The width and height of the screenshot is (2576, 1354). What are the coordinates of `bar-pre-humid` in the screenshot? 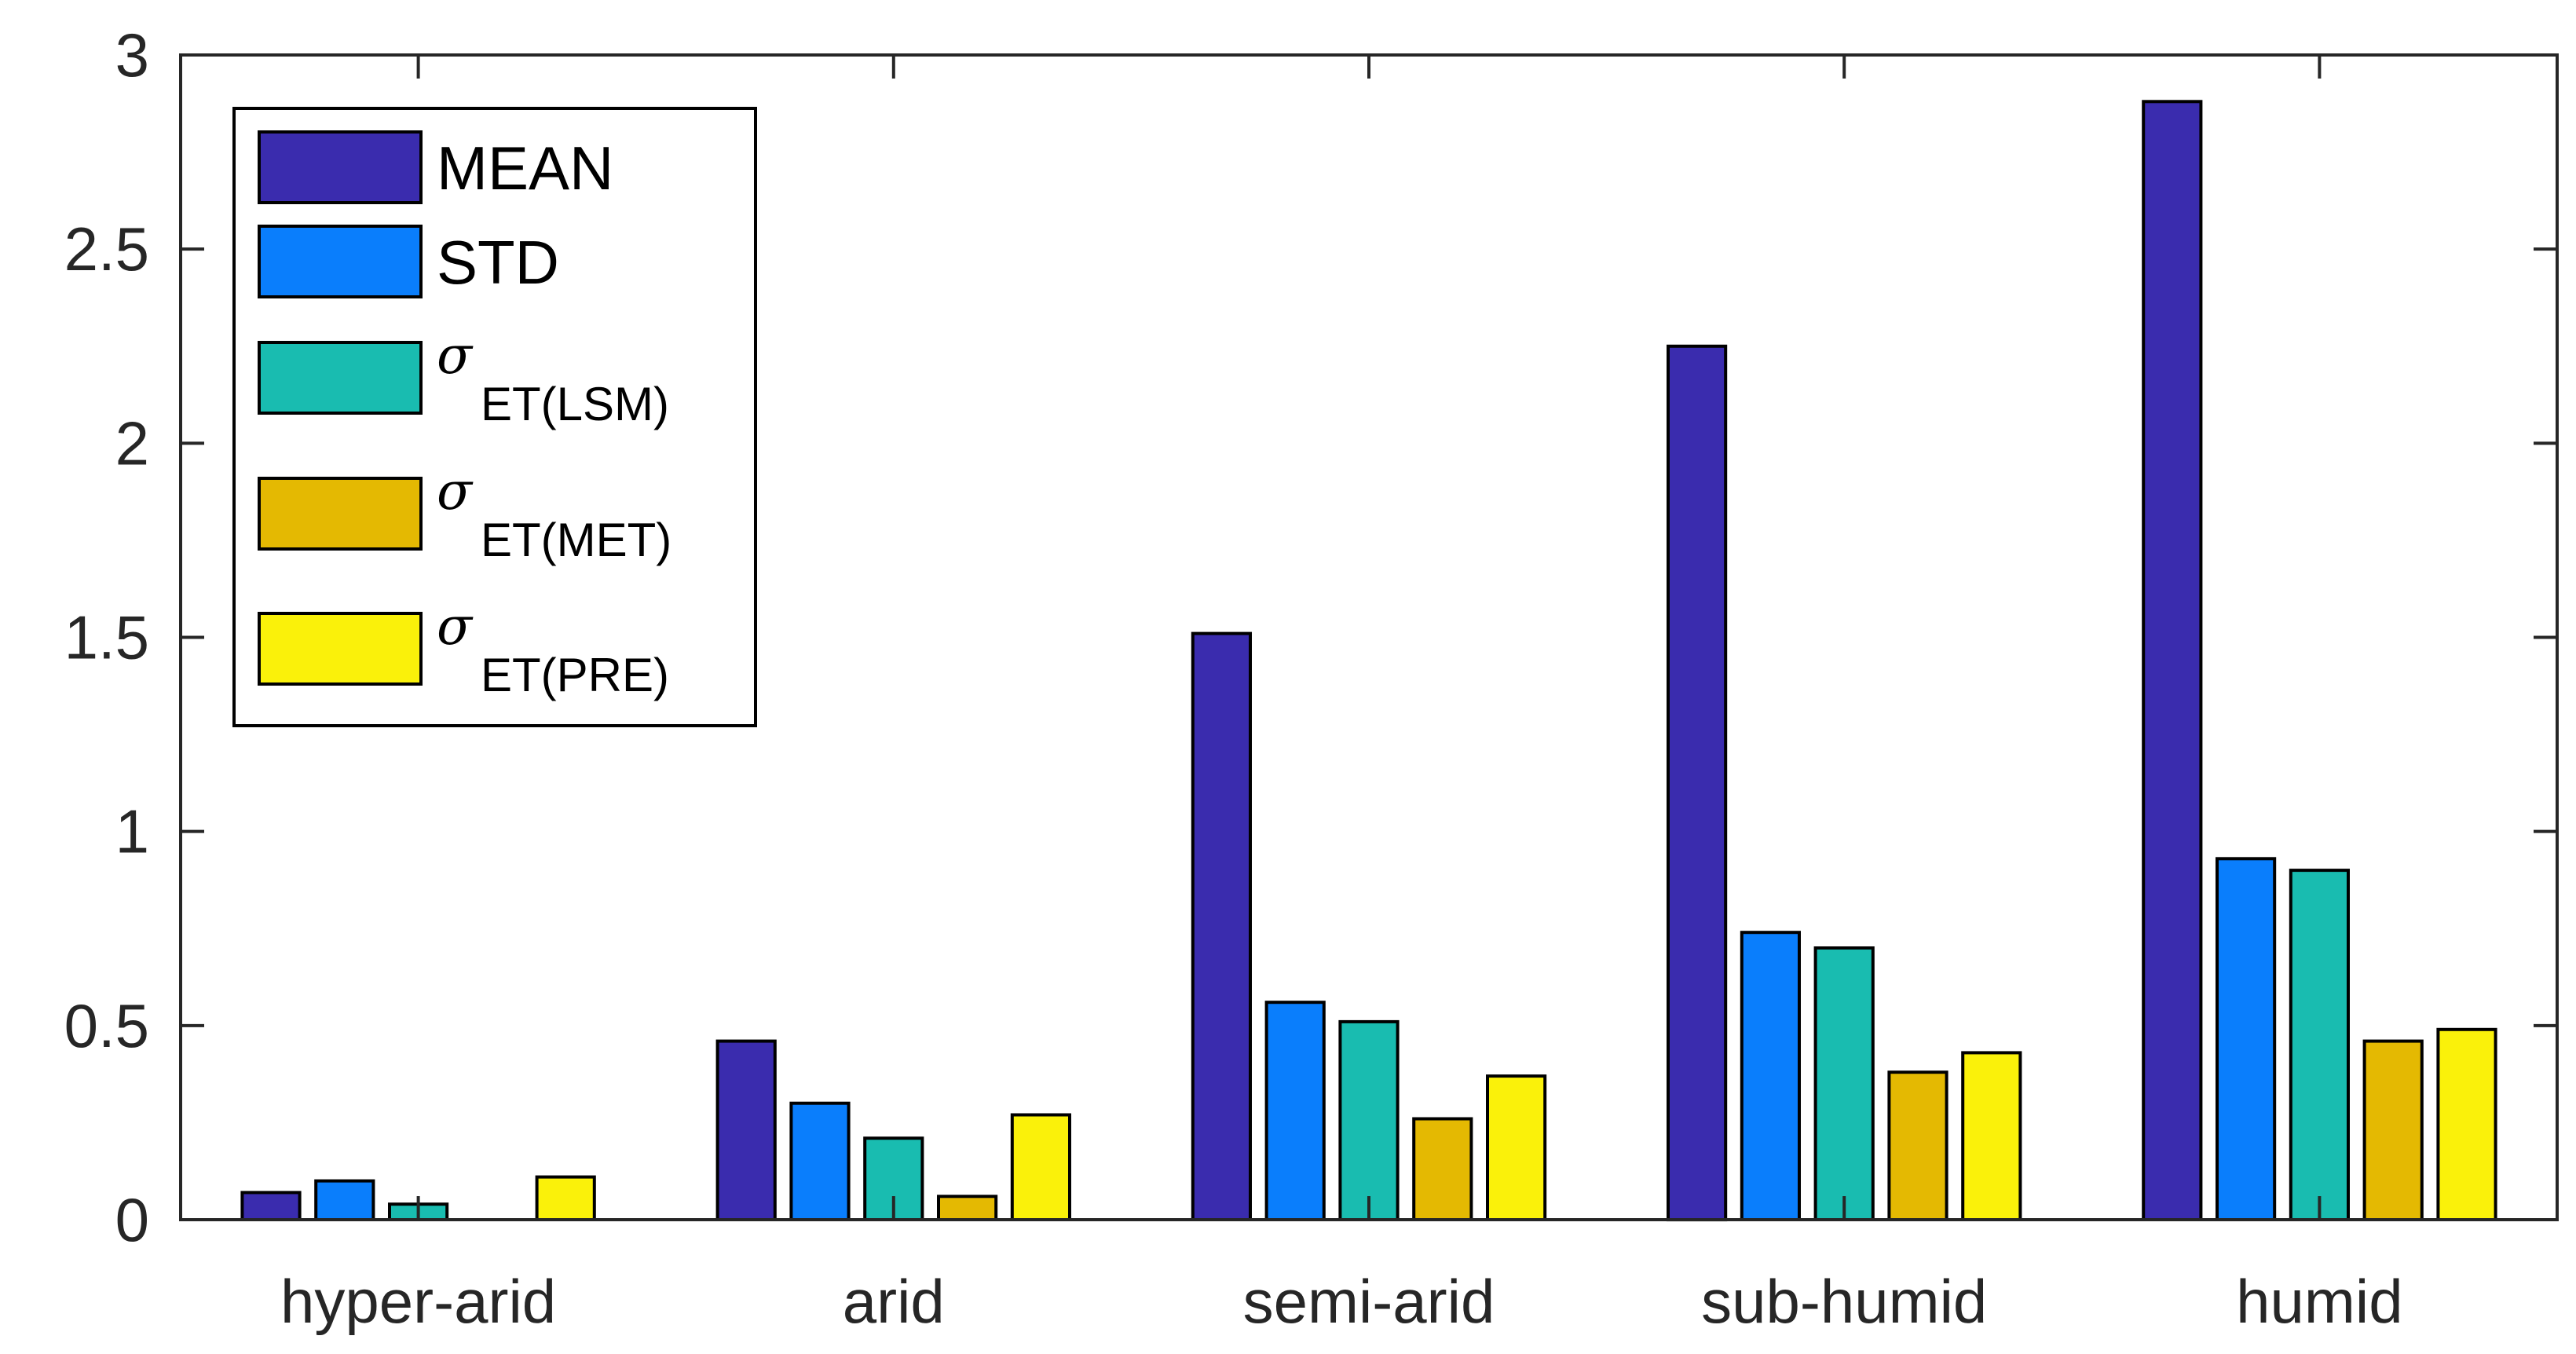 It's located at (2466, 1124).